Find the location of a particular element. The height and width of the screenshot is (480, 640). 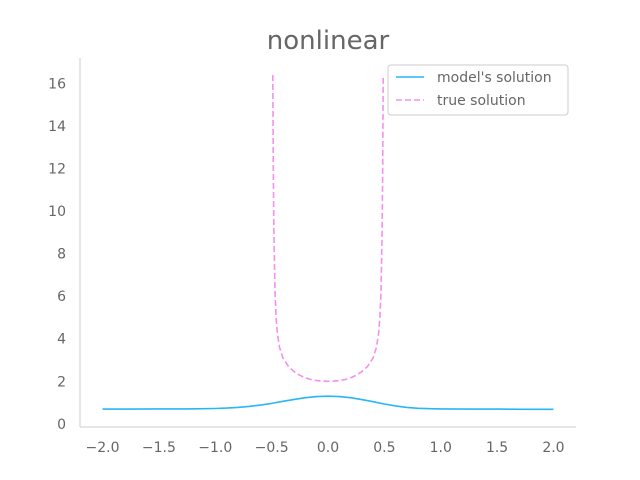

y-tick-label: 2 is located at coordinates (61, 382).